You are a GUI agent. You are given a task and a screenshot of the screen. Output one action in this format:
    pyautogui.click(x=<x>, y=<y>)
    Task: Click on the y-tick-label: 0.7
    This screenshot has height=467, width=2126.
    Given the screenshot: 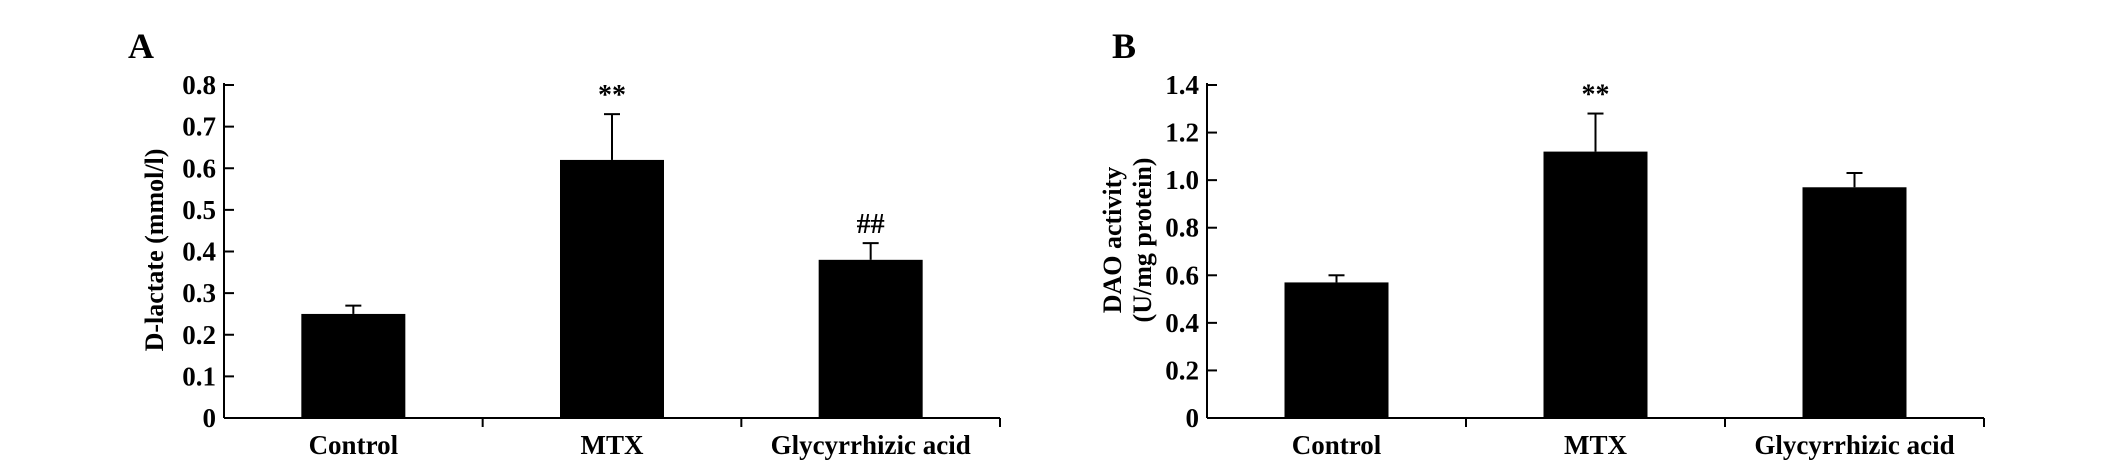 What is the action you would take?
    pyautogui.click(x=199, y=127)
    